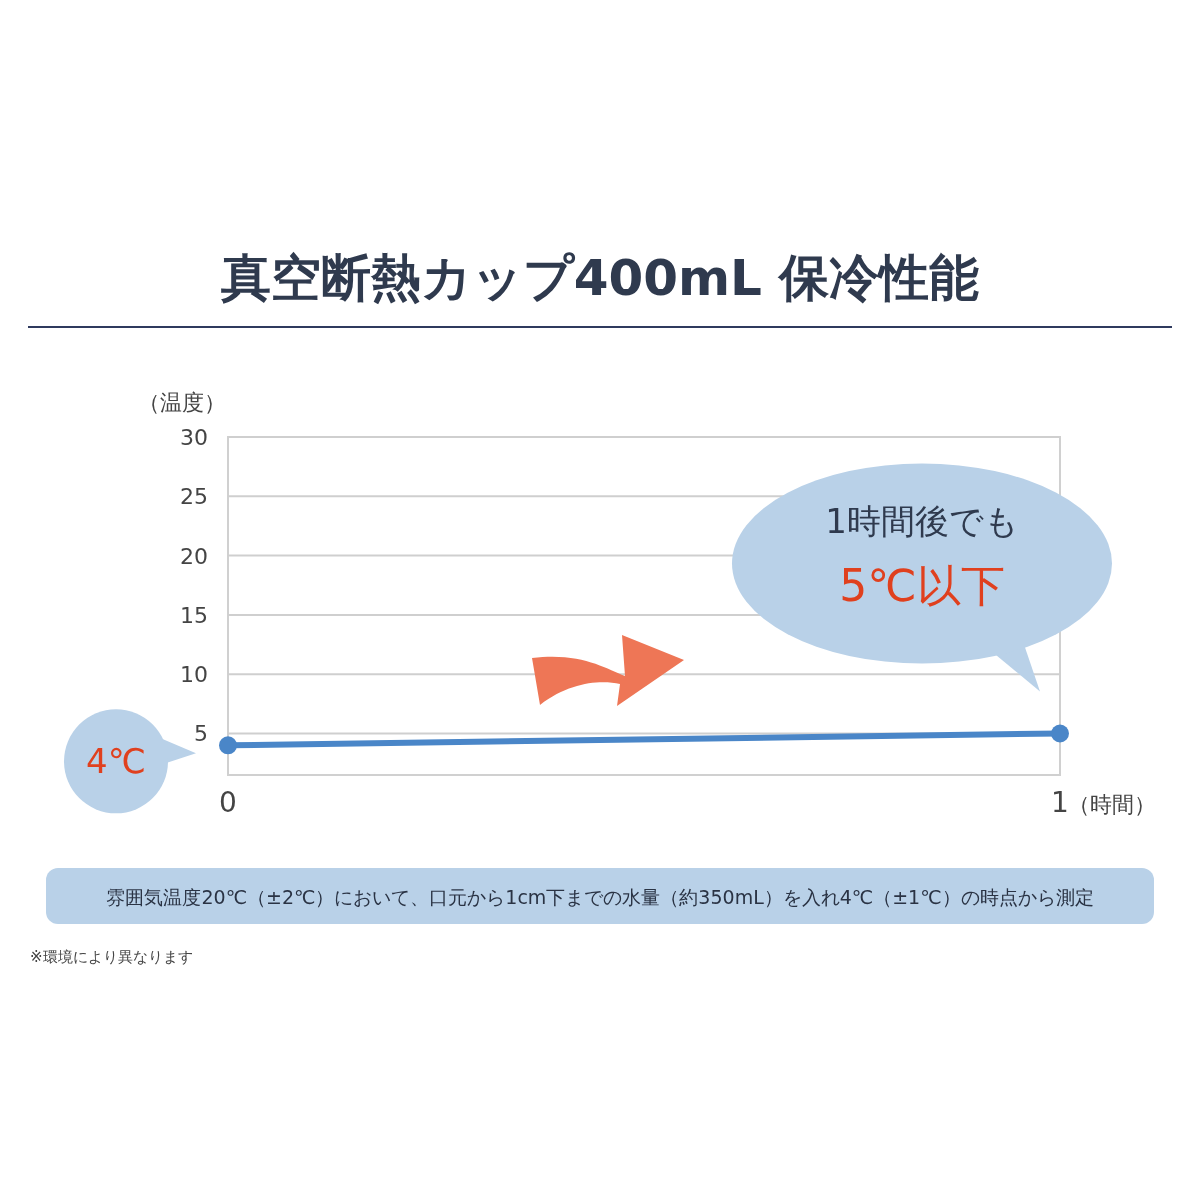 The width and height of the screenshot is (1200, 1200). Describe the element at coordinates (201, 734) in the screenshot. I see `y-tick-label: 5` at that location.